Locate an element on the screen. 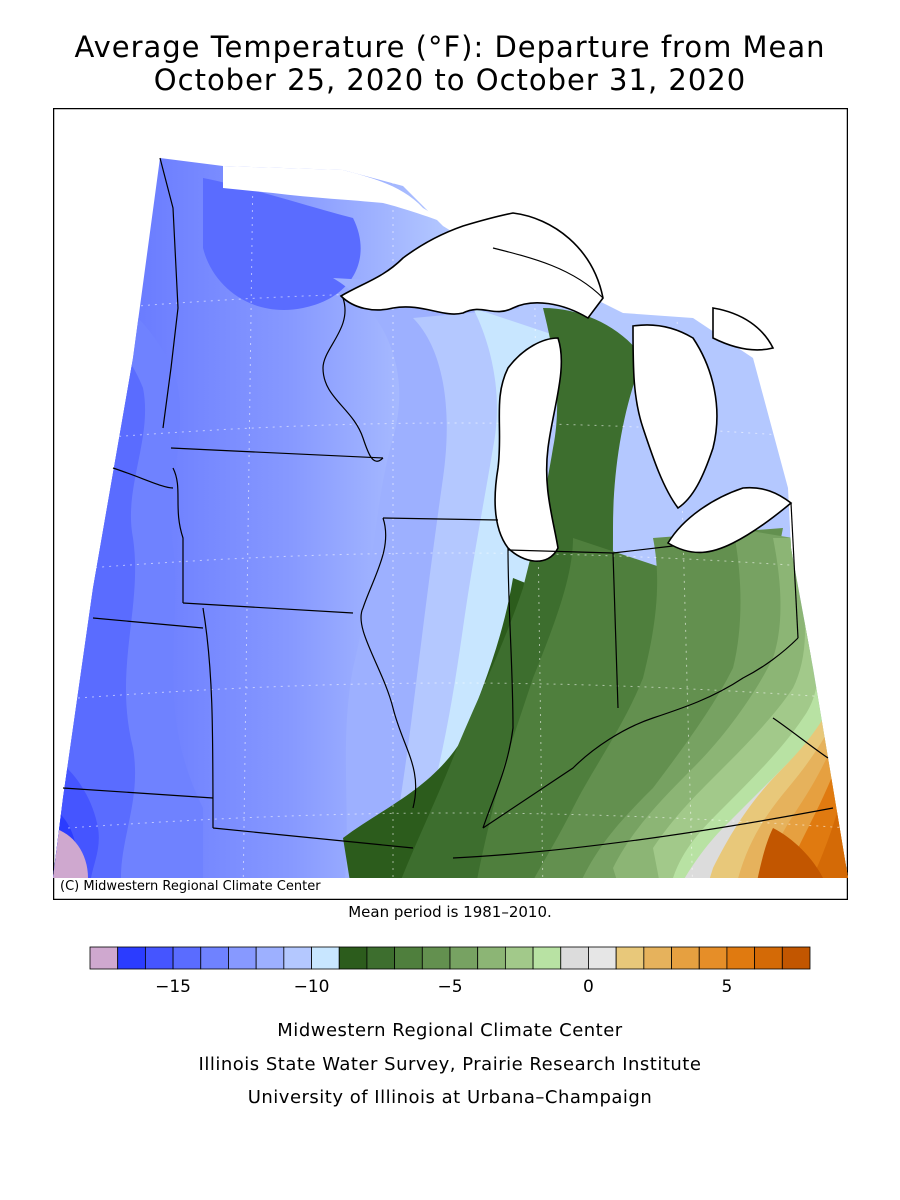 This screenshot has width=900, height=1200. border-ia-ne is located at coordinates (178, 535).